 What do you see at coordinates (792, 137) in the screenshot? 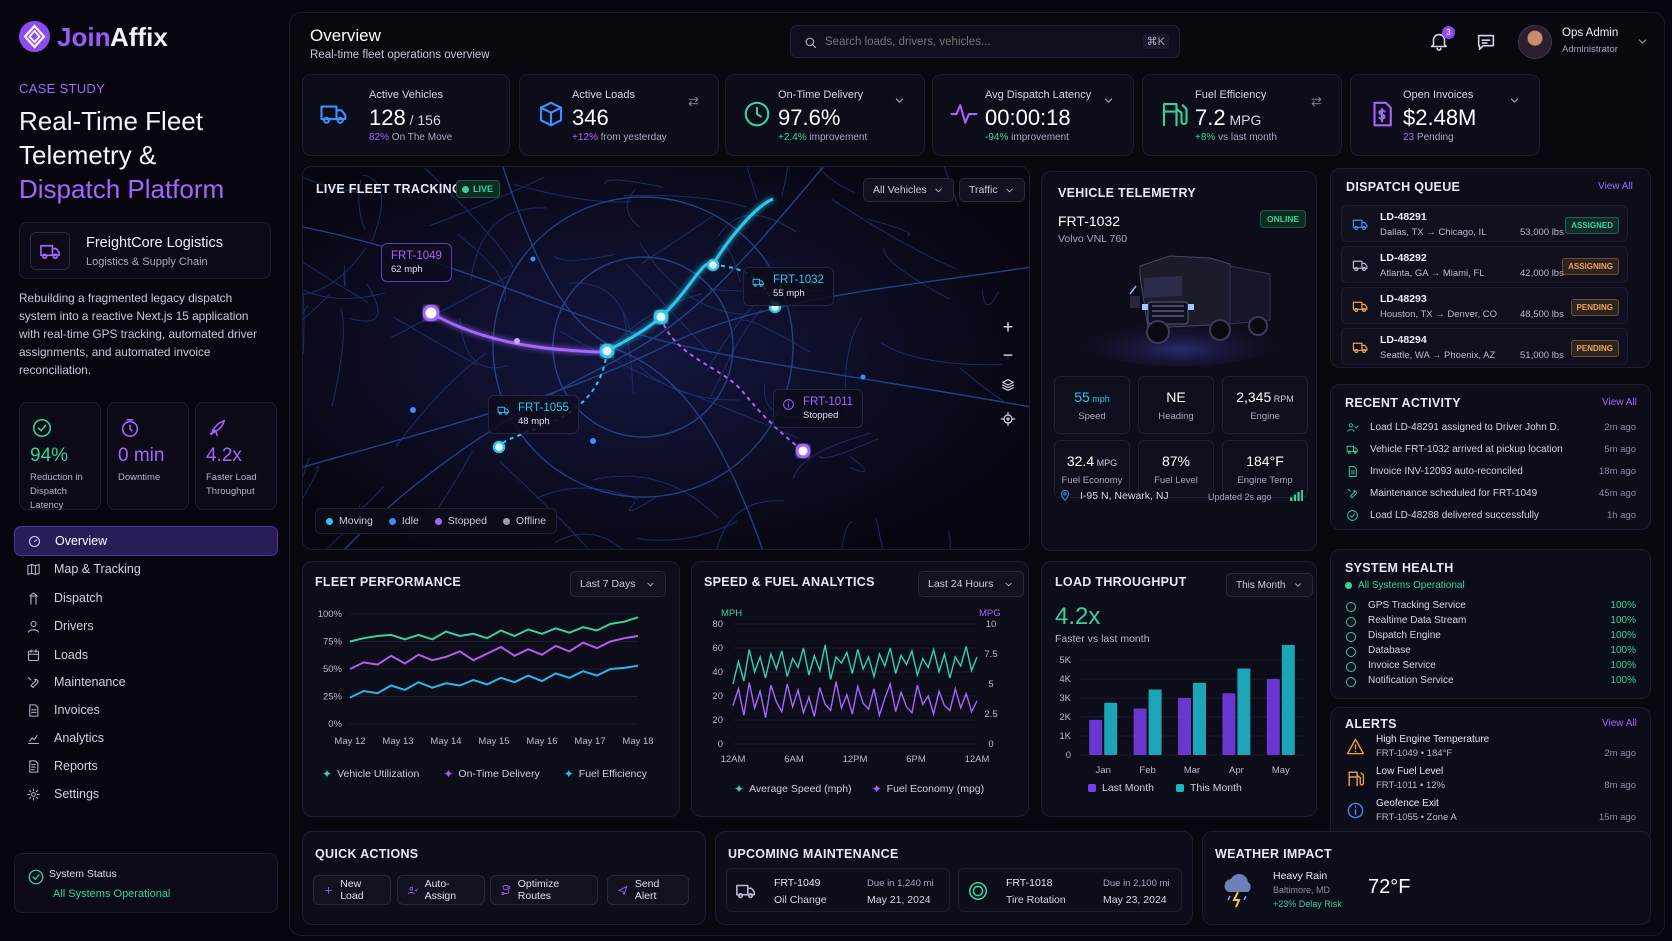
I see `kpi-sub-strong: +2.4%` at bounding box center [792, 137].